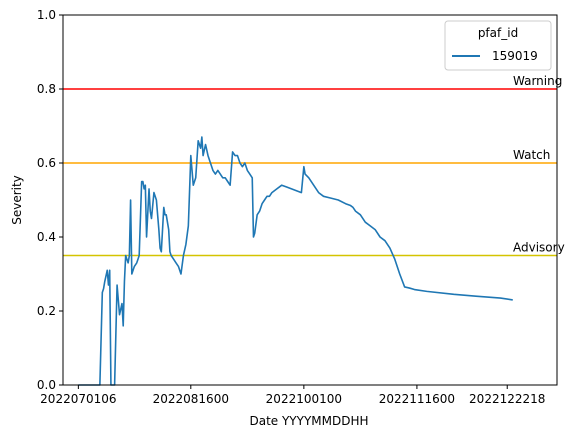  I want to click on legend-box, so click(498, 45).